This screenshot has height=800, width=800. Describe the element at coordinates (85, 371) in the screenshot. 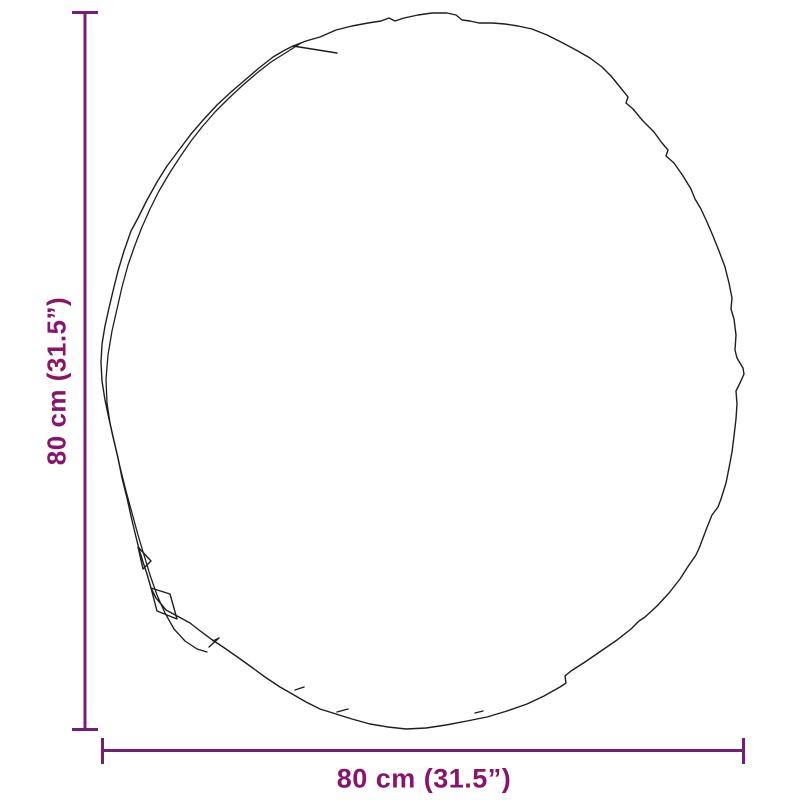

I see `vertical-dimension-line` at that location.